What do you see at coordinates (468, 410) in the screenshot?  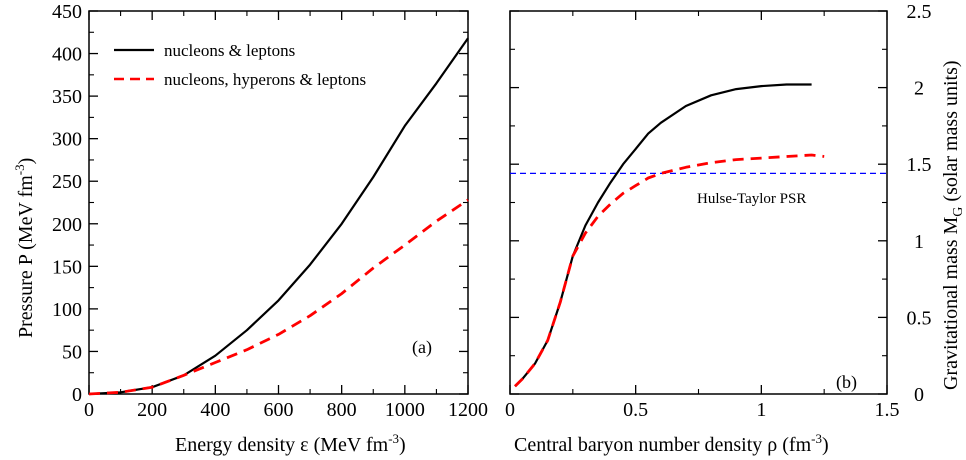 I see `x-tick-label: 1200` at bounding box center [468, 410].